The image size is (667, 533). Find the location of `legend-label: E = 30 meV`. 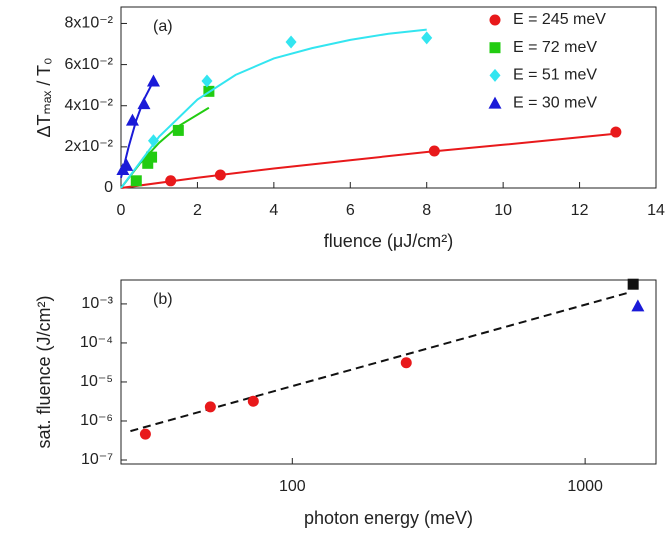

legend-label: E = 30 meV is located at coordinates (555, 102).